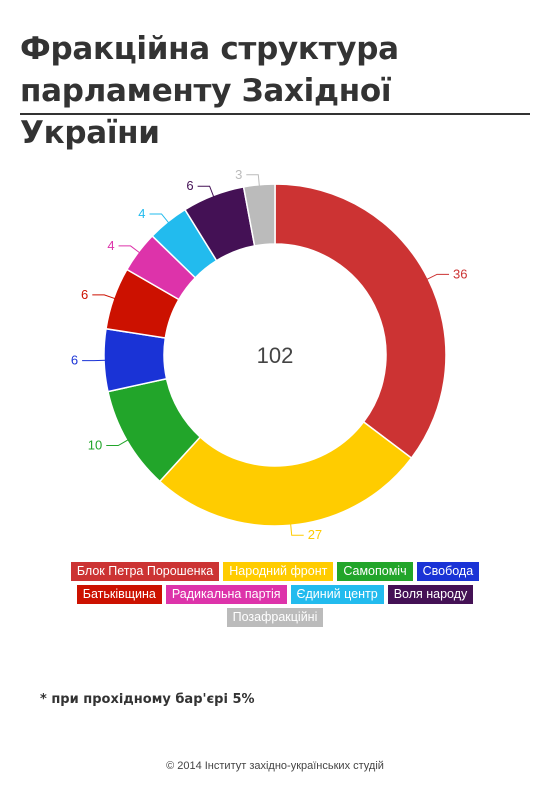 The image size is (550, 800). What do you see at coordinates (430, 594) in the screenshot?
I see `legend-item: Воля народу` at bounding box center [430, 594].